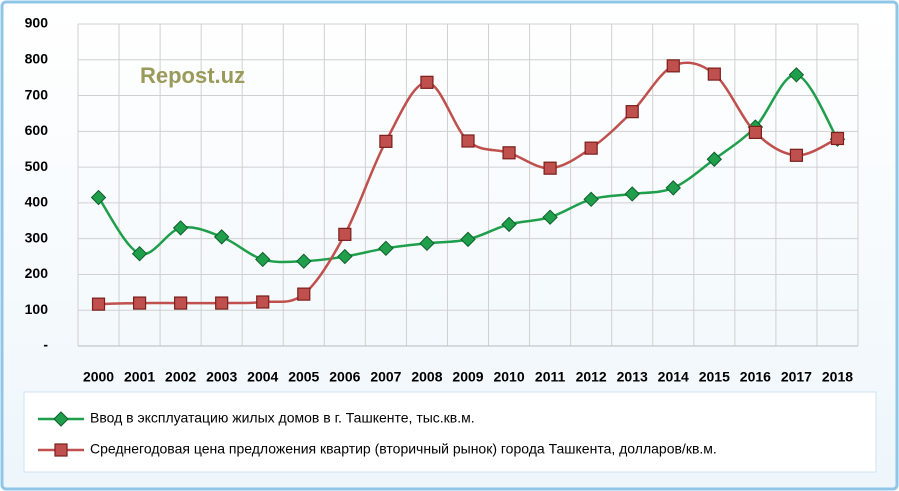  I want to click on x-tick-label: 2013, so click(632, 377).